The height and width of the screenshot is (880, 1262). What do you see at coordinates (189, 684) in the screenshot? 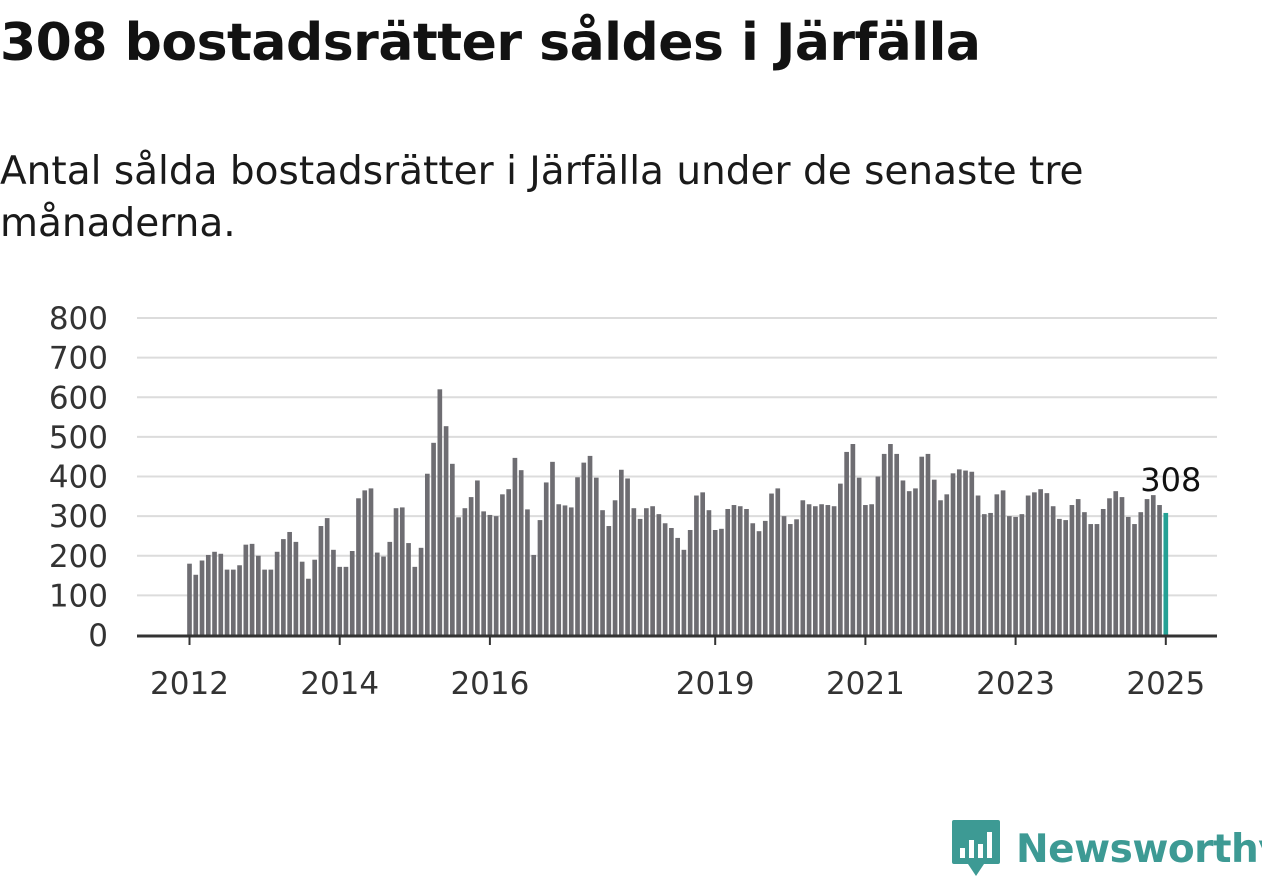
I see `x-tick-label: 2012` at bounding box center [189, 684].